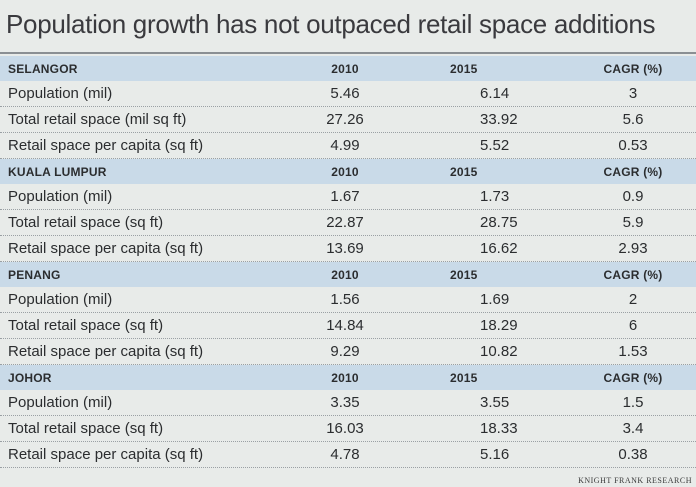 The width and height of the screenshot is (696, 487). I want to click on section-header: JOHOR 2010 2015 CAGR (%), so click(348, 377).